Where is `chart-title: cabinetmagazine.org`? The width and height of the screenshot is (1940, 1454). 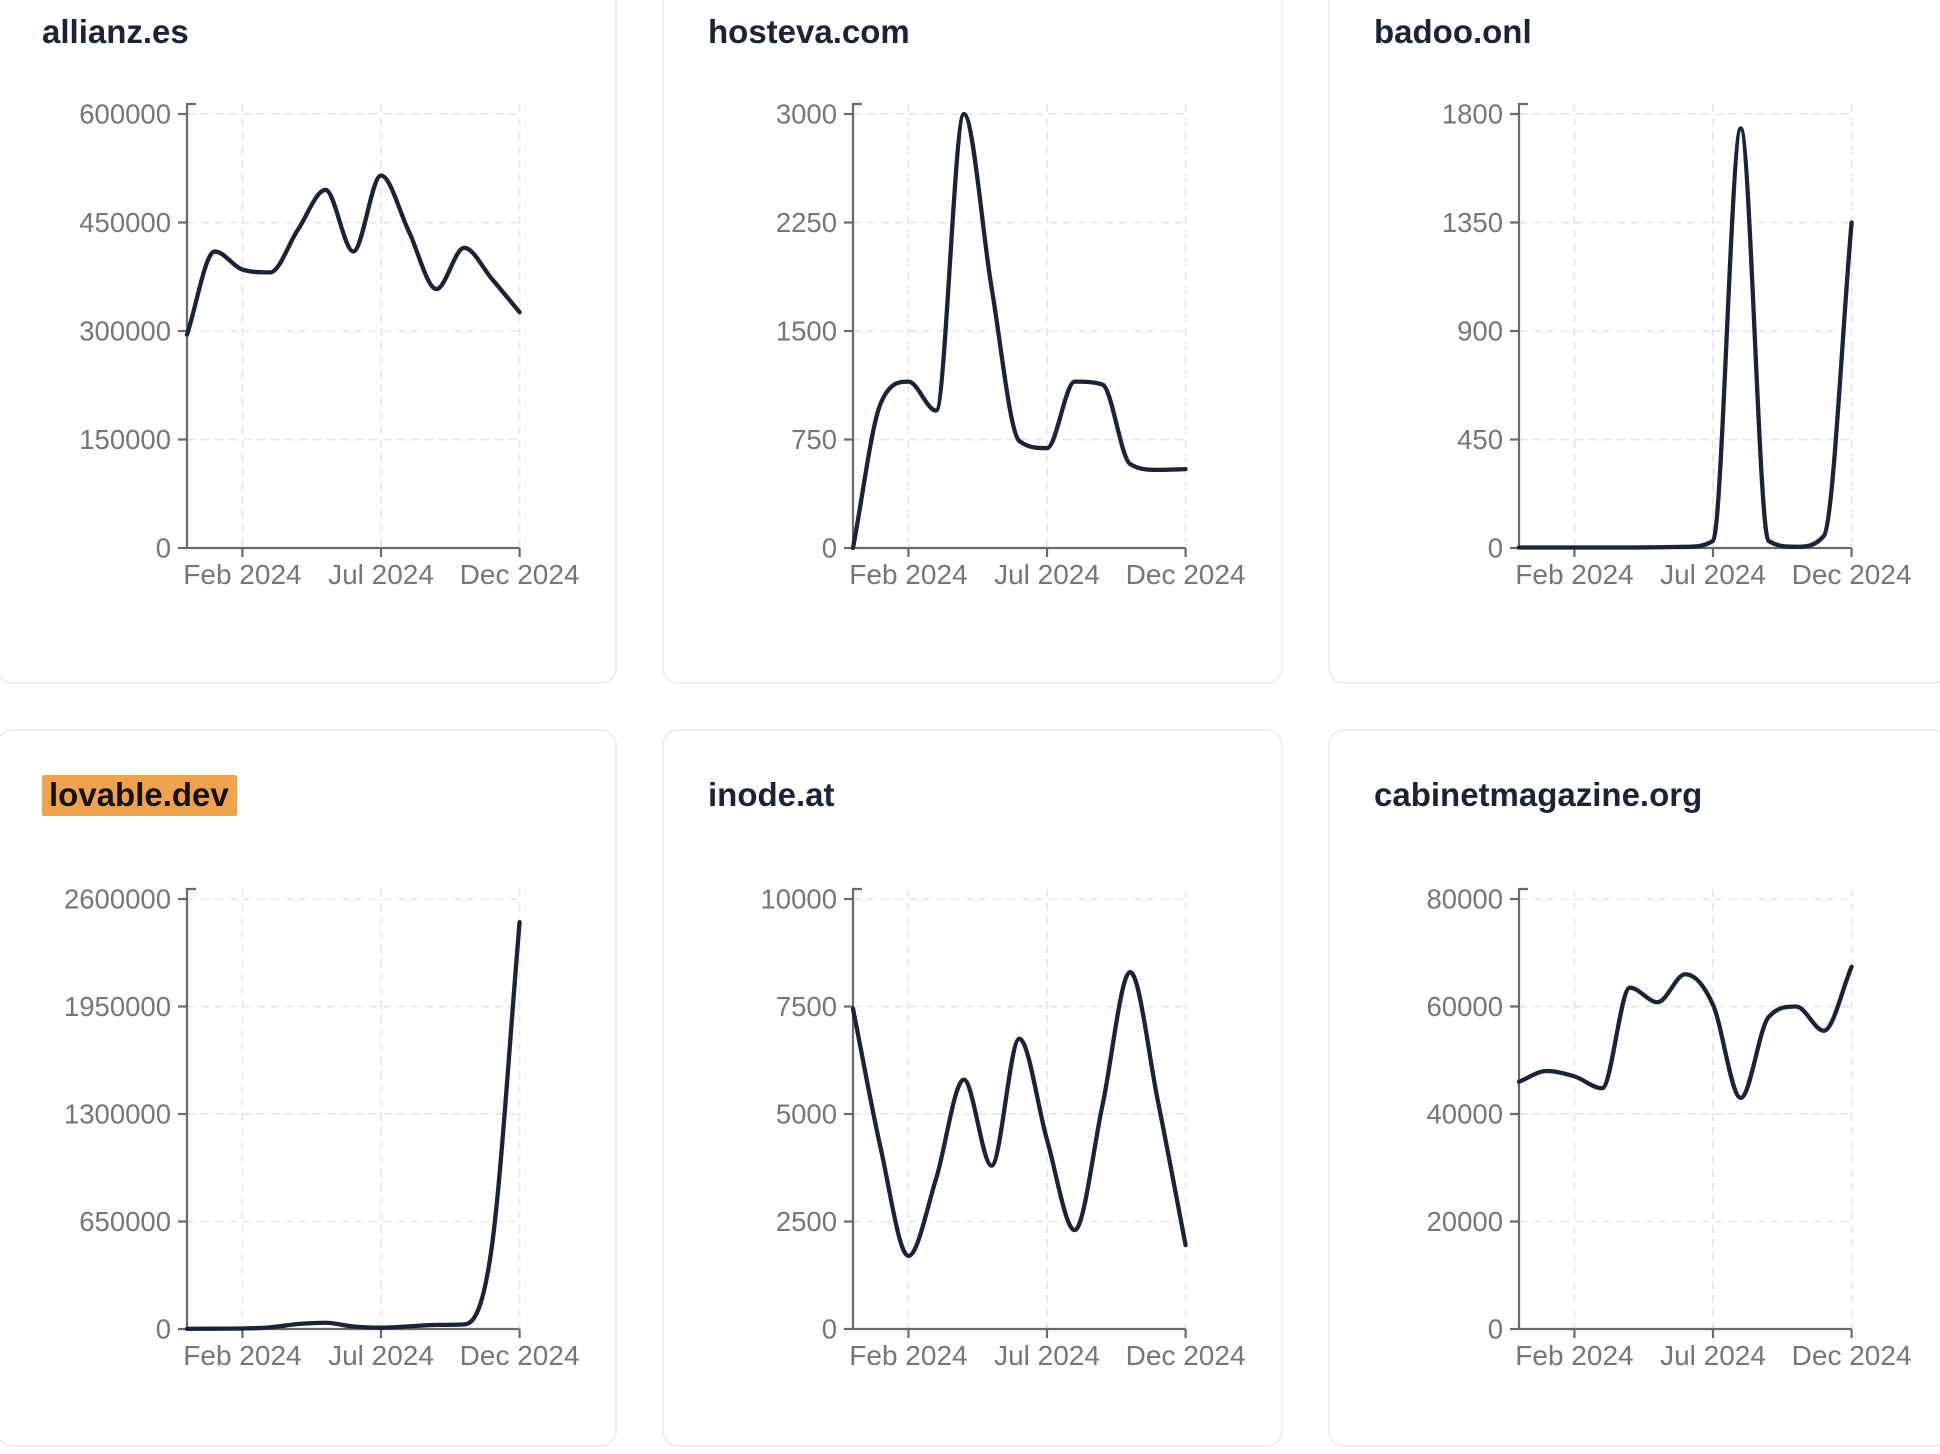 chart-title: cabinetmagazine.org is located at coordinates (1538, 795).